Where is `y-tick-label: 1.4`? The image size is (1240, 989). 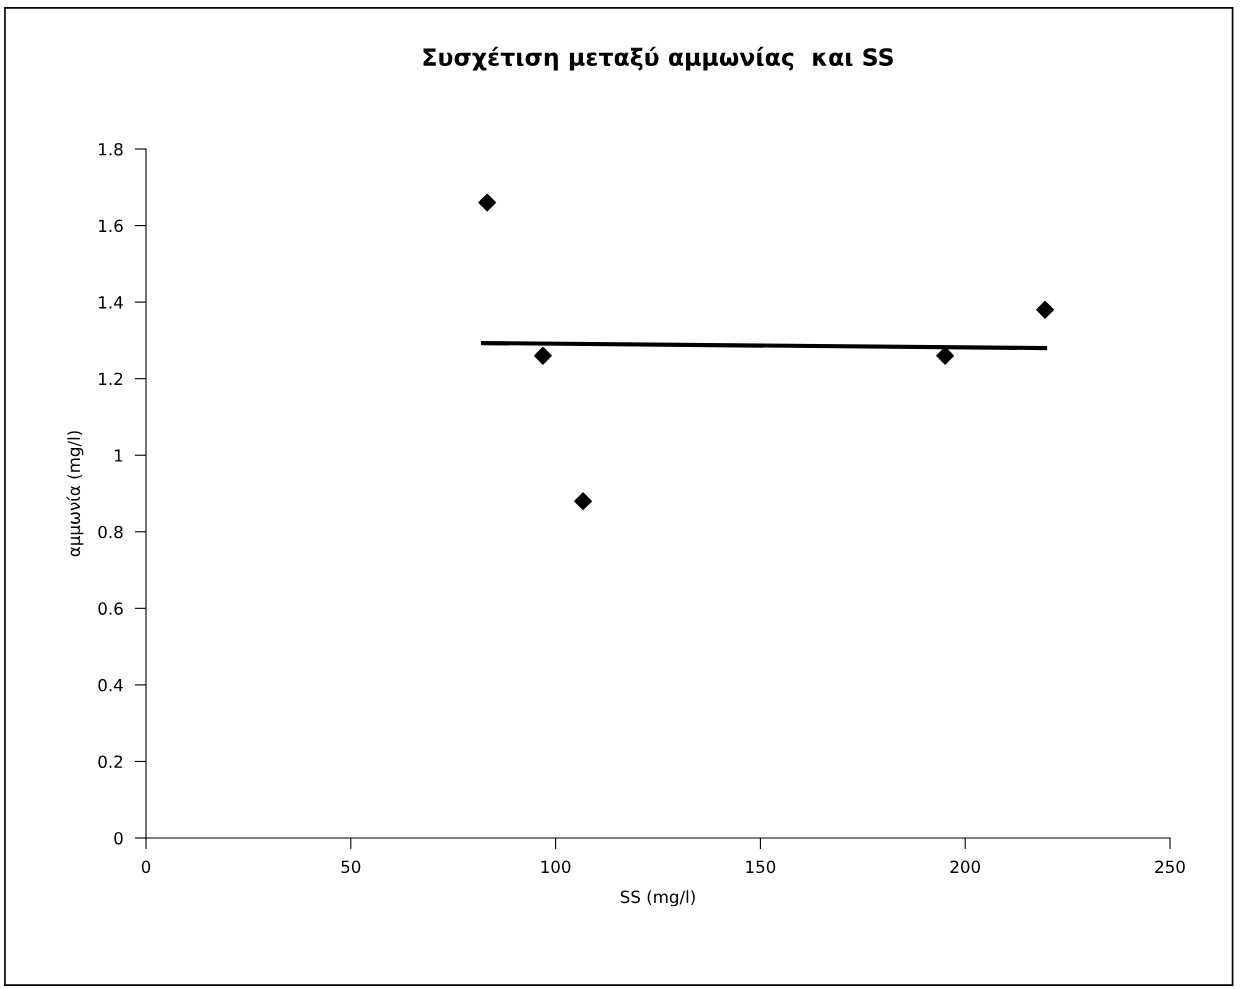
y-tick-label: 1.4 is located at coordinates (111, 302).